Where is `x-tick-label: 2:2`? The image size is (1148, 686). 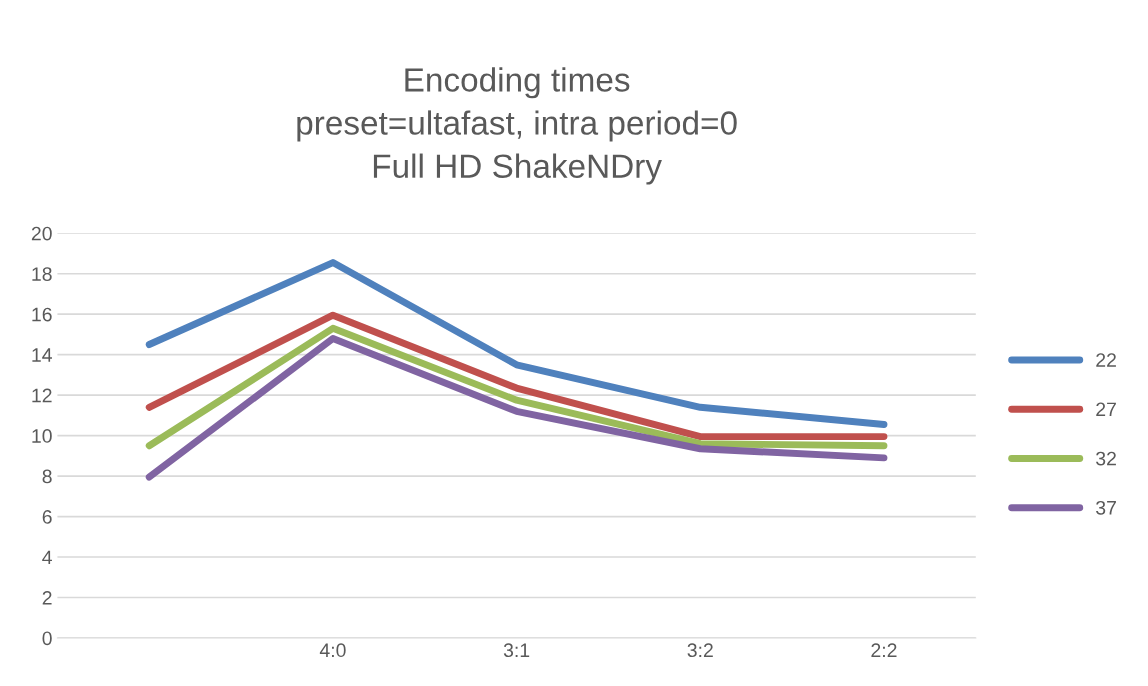
x-tick-label: 2:2 is located at coordinates (884, 650).